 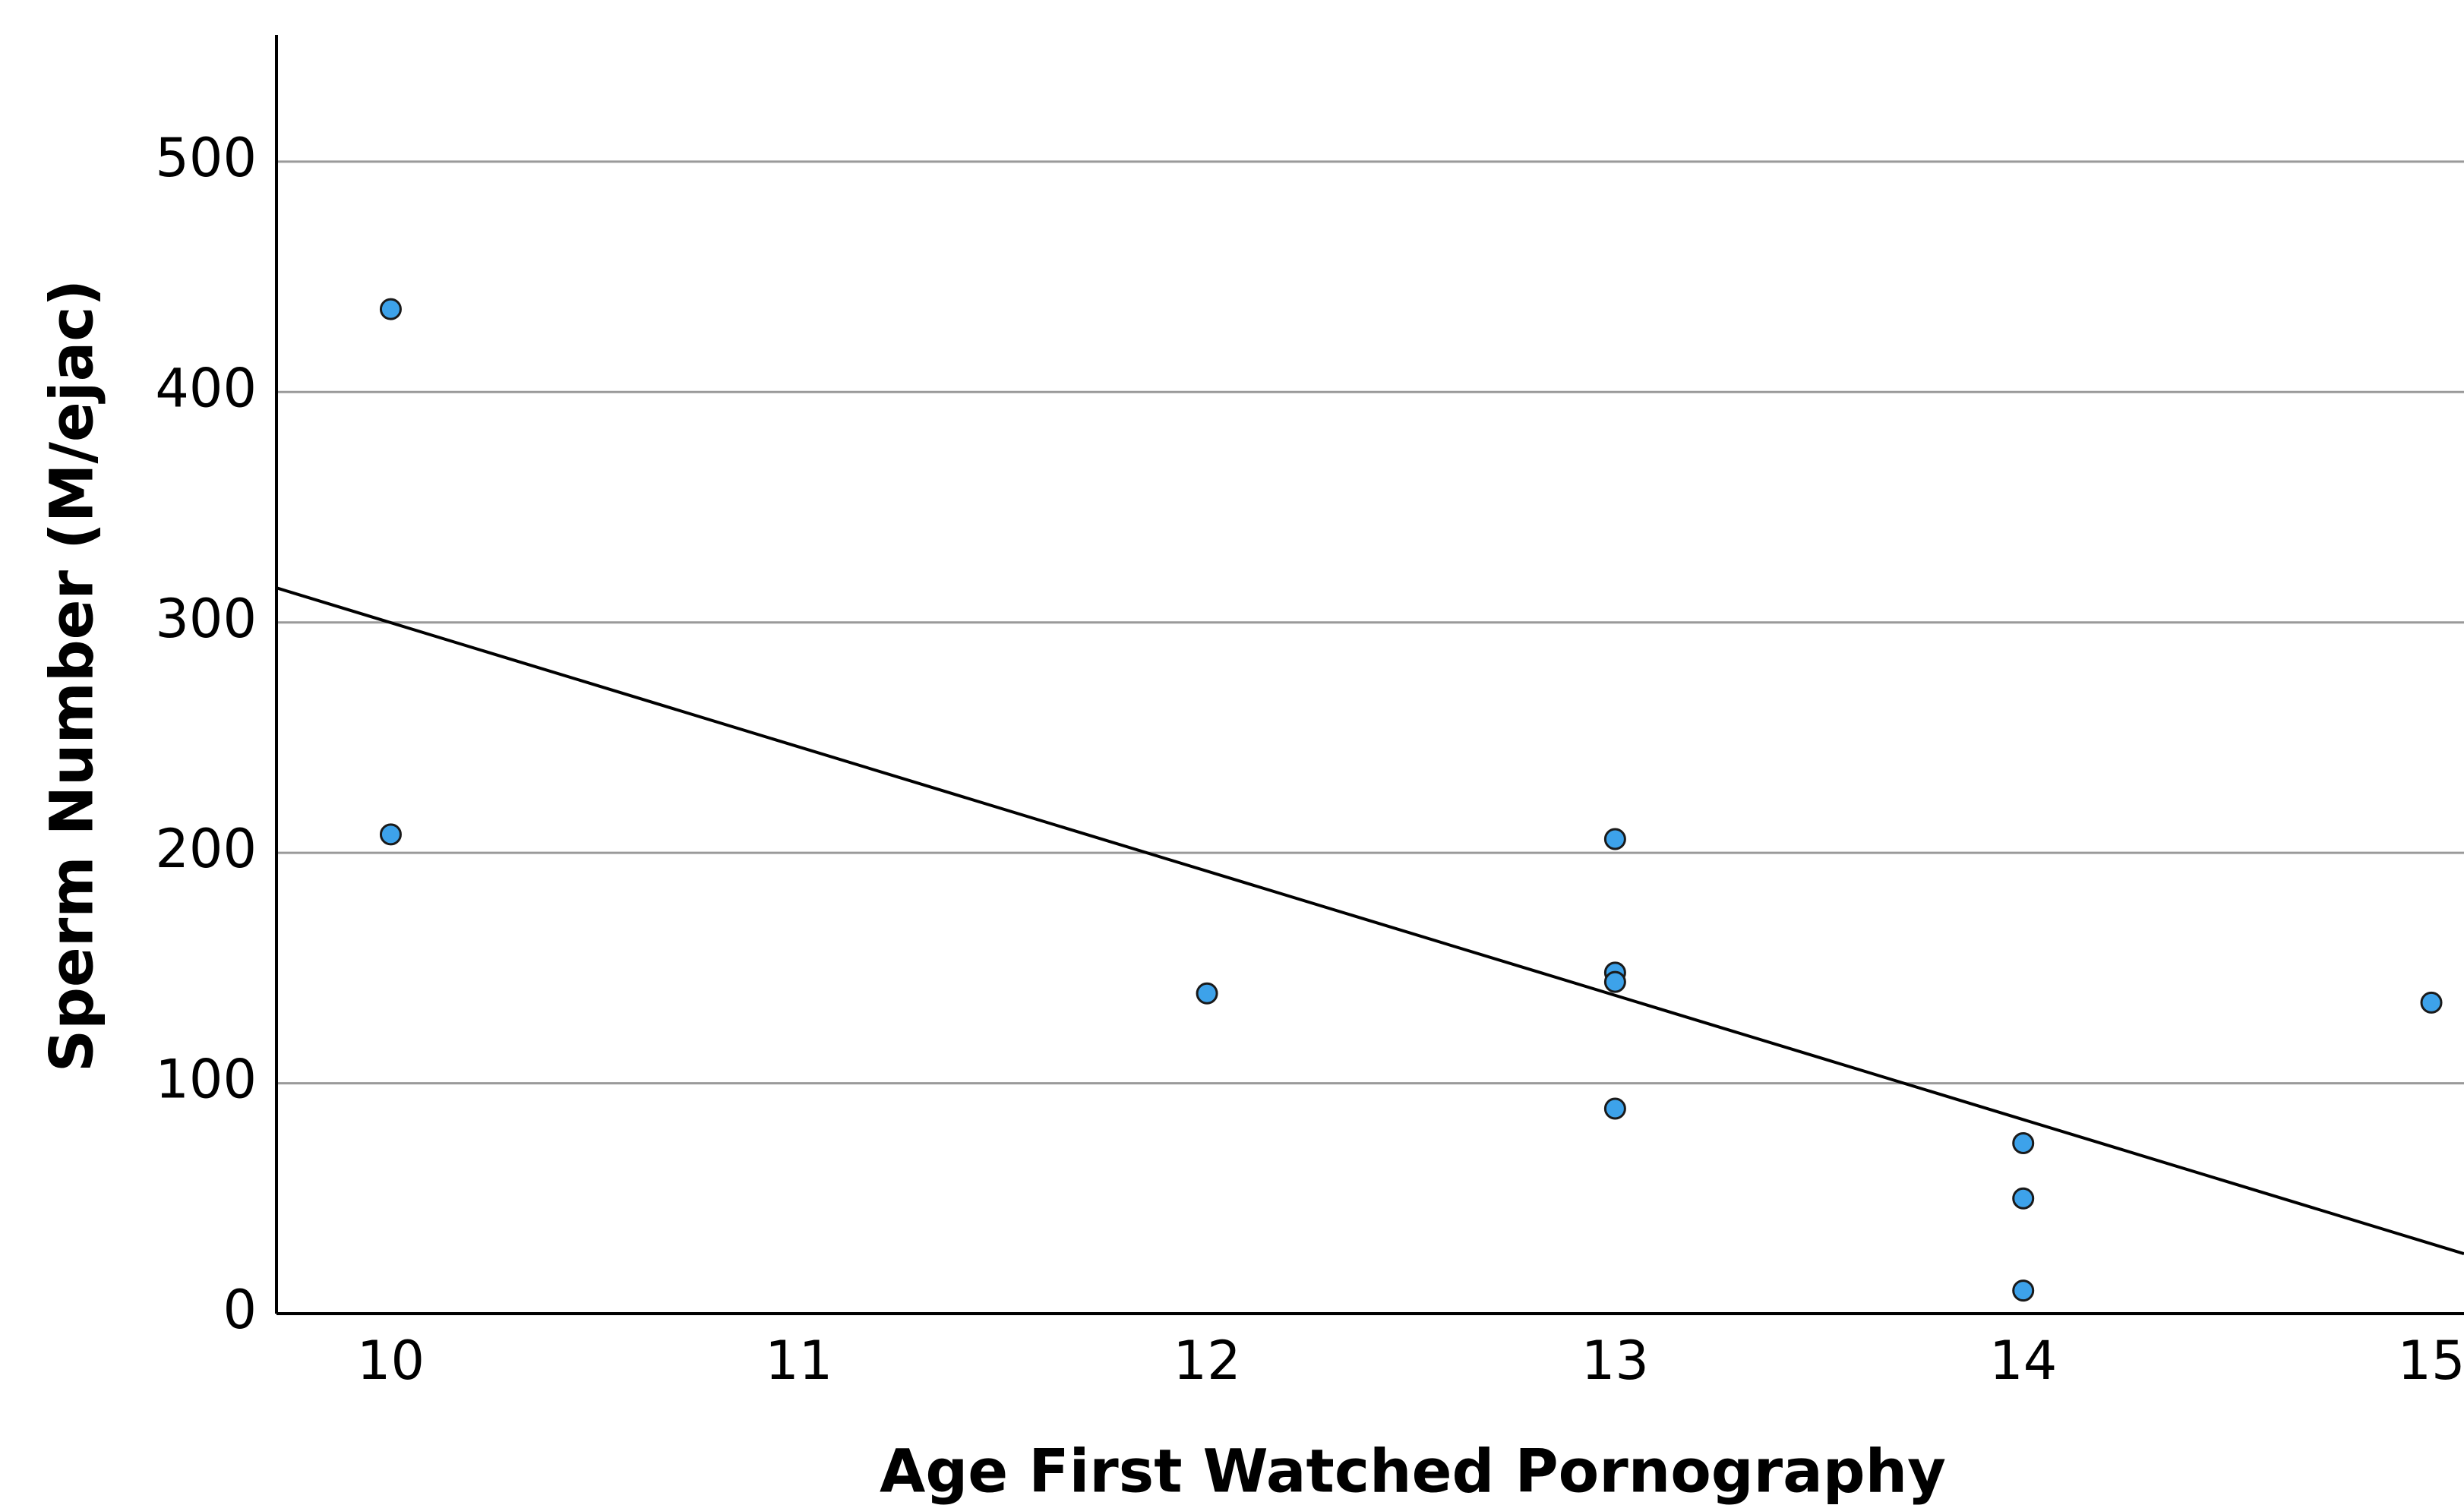 I want to click on y-tick-label: 300, so click(x=206, y=619).